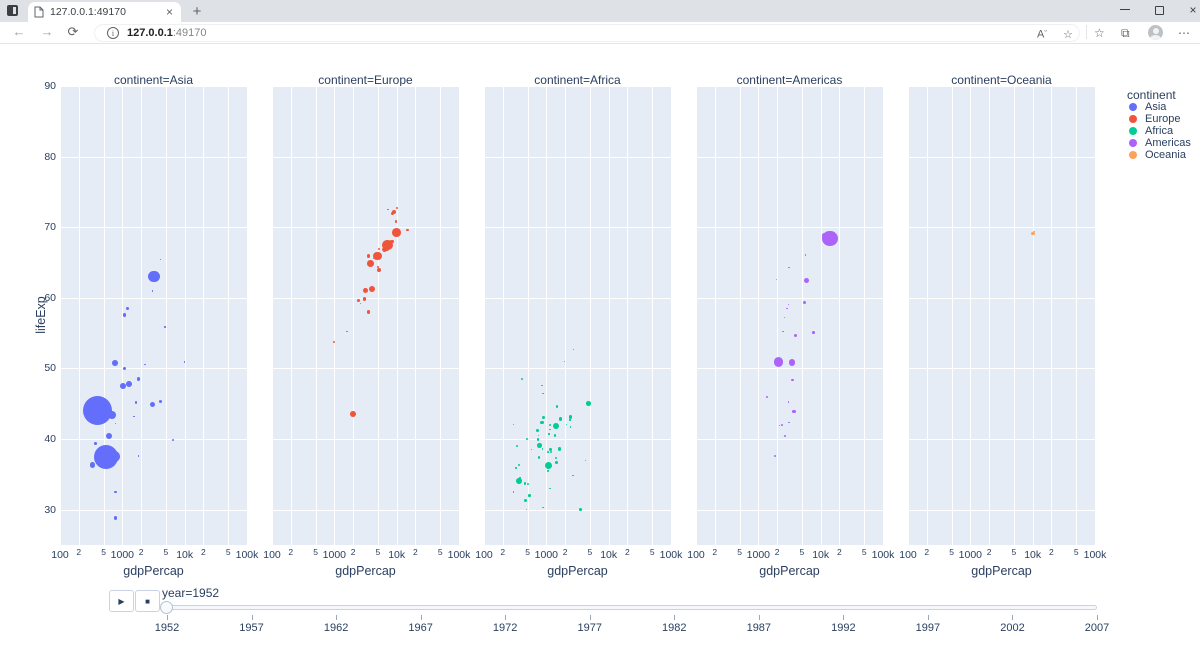  Describe the element at coordinates (420, 628) in the screenshot. I see `slider-tick-label: 1967` at that location.